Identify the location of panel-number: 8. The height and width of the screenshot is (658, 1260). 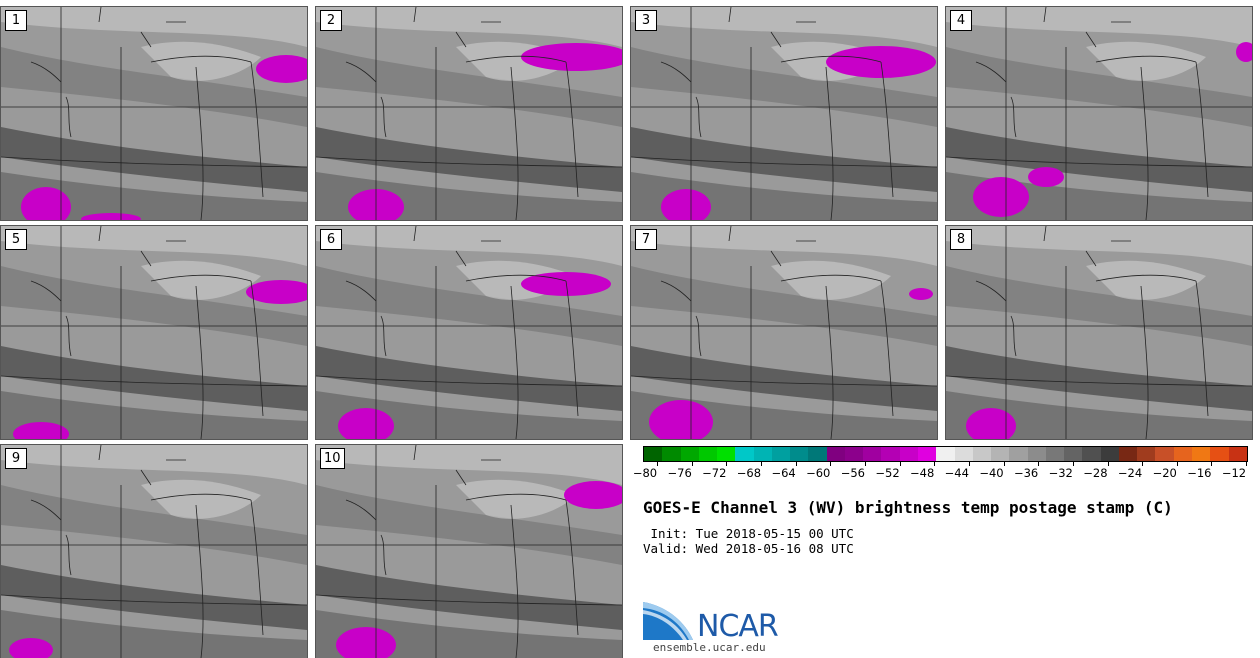
(961, 239).